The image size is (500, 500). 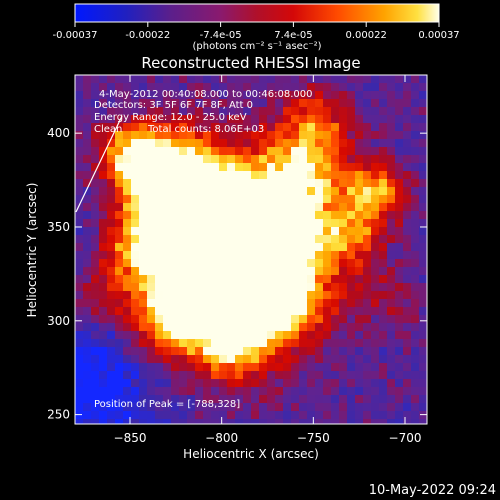 I want to click on colorbar-gradient, so click(x=257, y=13).